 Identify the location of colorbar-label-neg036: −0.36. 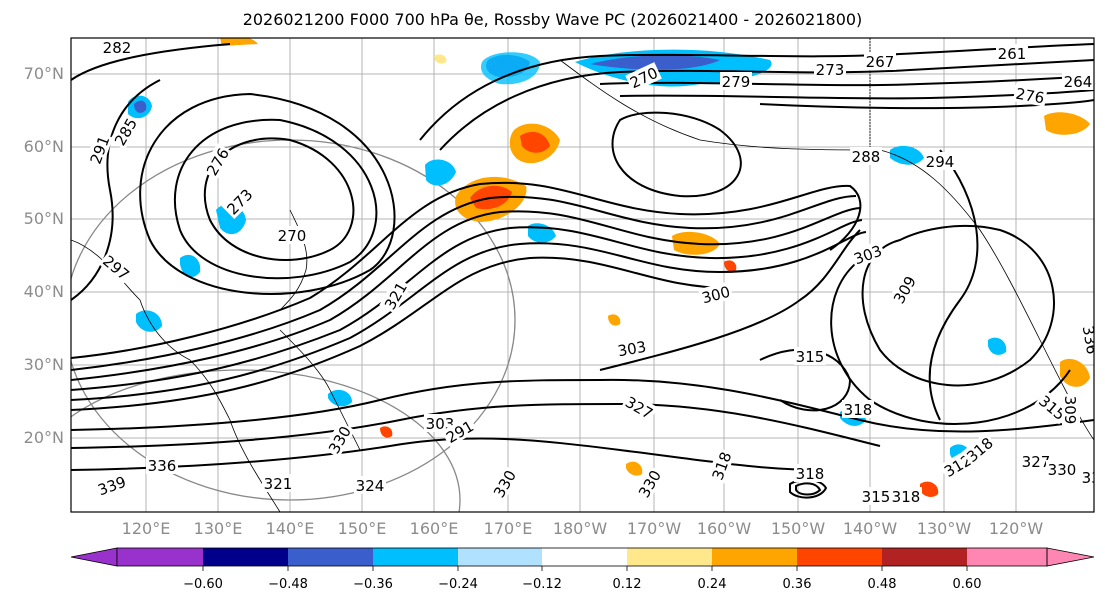
(373, 584).